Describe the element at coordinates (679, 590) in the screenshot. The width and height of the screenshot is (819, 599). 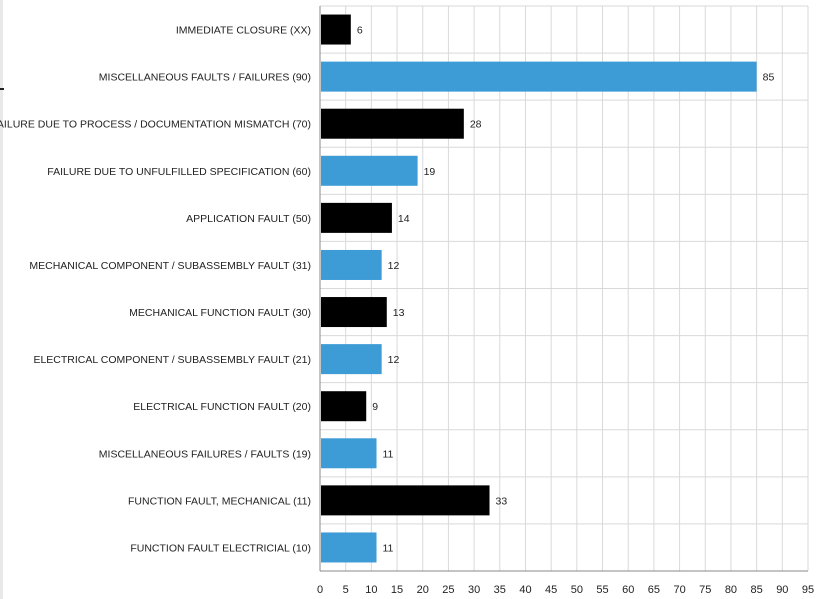
I see `x-tick-label: 70` at that location.